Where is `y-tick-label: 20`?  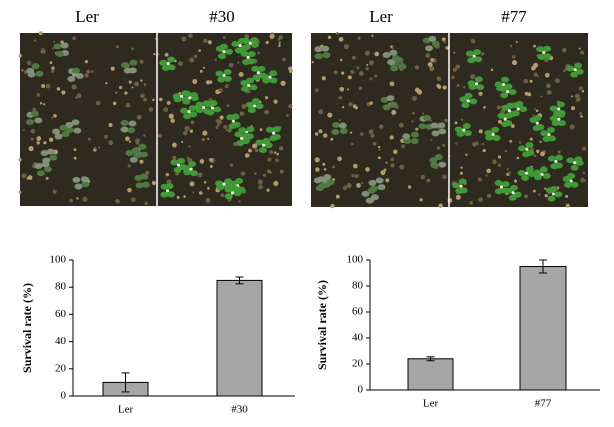
y-tick-label: 20 is located at coordinates (358, 364).